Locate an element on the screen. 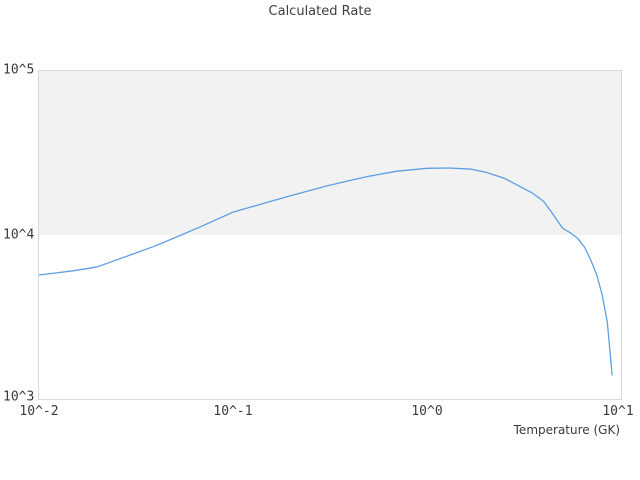 The image size is (640, 480). y-tick-label-1e5: 10^5 is located at coordinates (19, 70).